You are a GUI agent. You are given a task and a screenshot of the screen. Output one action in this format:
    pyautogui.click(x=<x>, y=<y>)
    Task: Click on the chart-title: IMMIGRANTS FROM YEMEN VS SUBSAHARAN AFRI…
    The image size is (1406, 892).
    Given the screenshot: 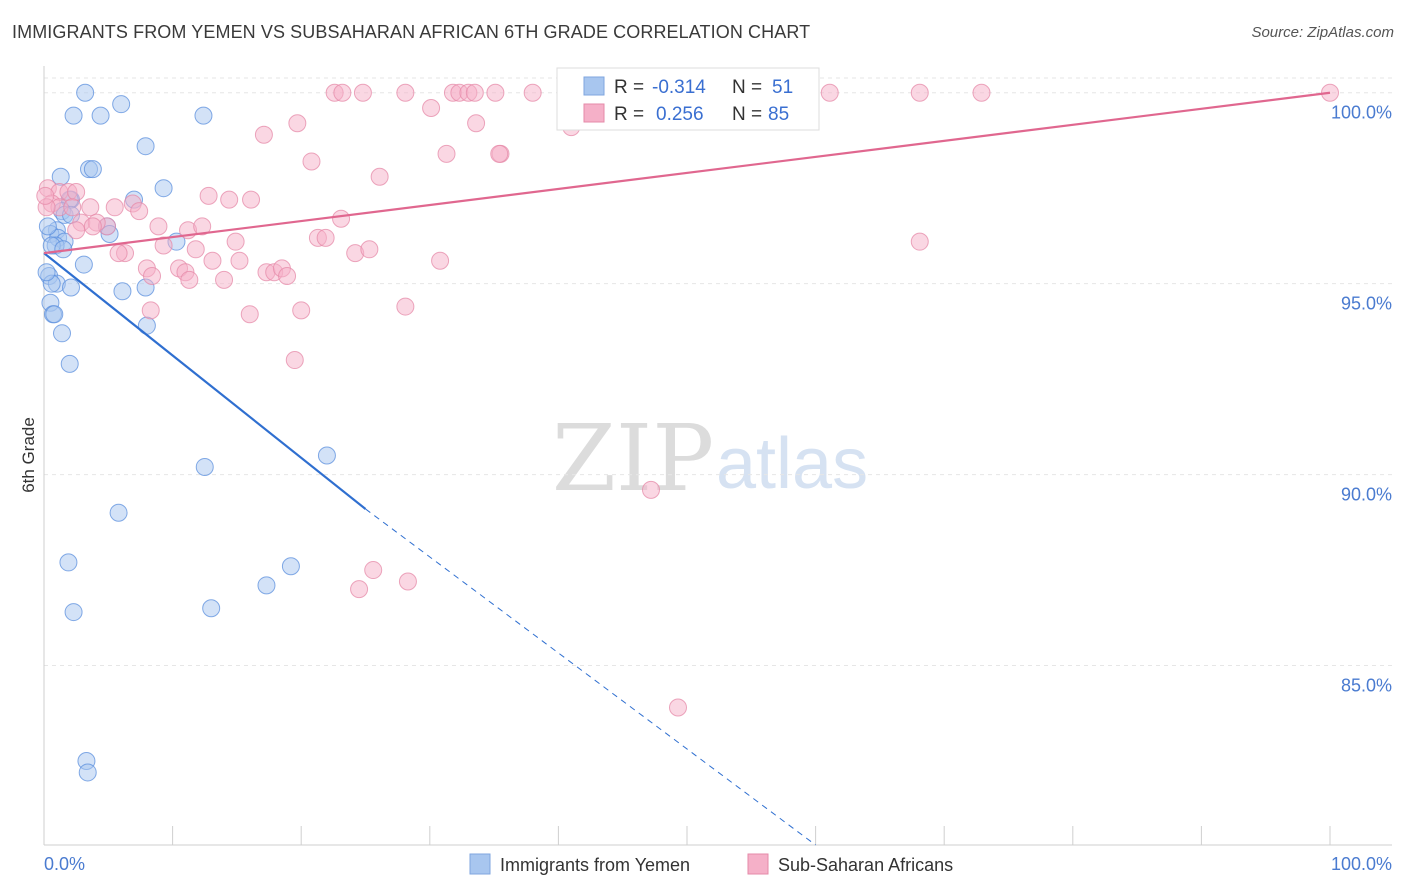 What is the action you would take?
    pyautogui.click(x=411, y=32)
    